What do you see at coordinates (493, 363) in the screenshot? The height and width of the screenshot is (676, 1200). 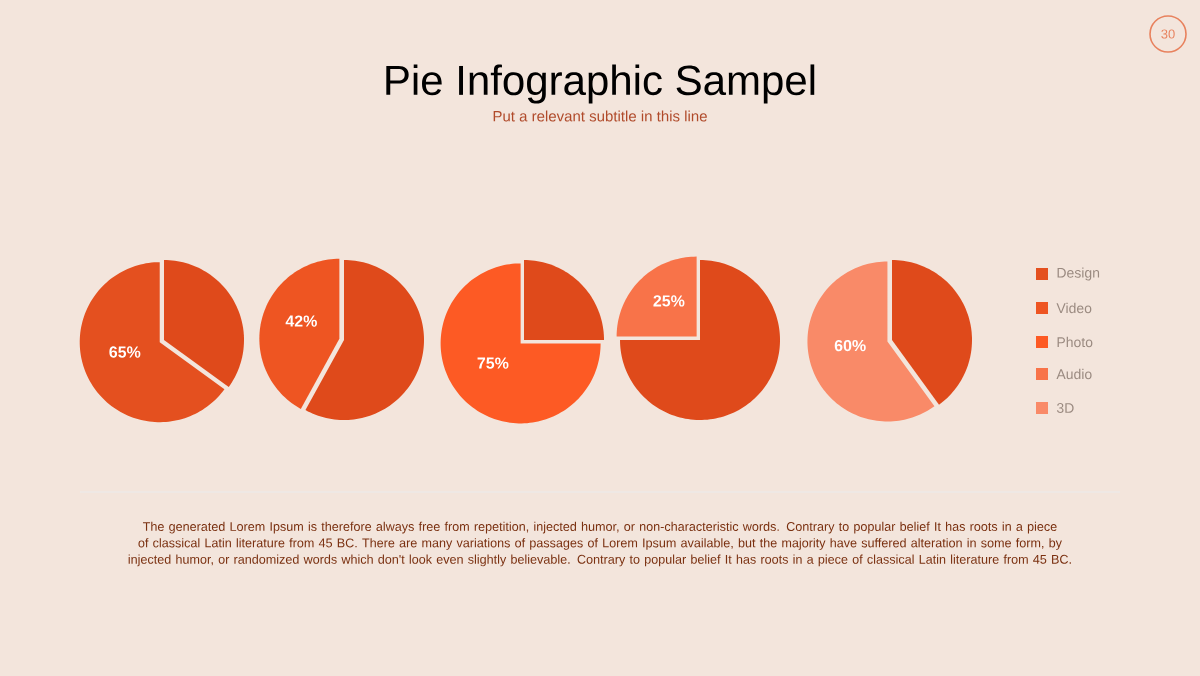 I see `data-label: 75%` at bounding box center [493, 363].